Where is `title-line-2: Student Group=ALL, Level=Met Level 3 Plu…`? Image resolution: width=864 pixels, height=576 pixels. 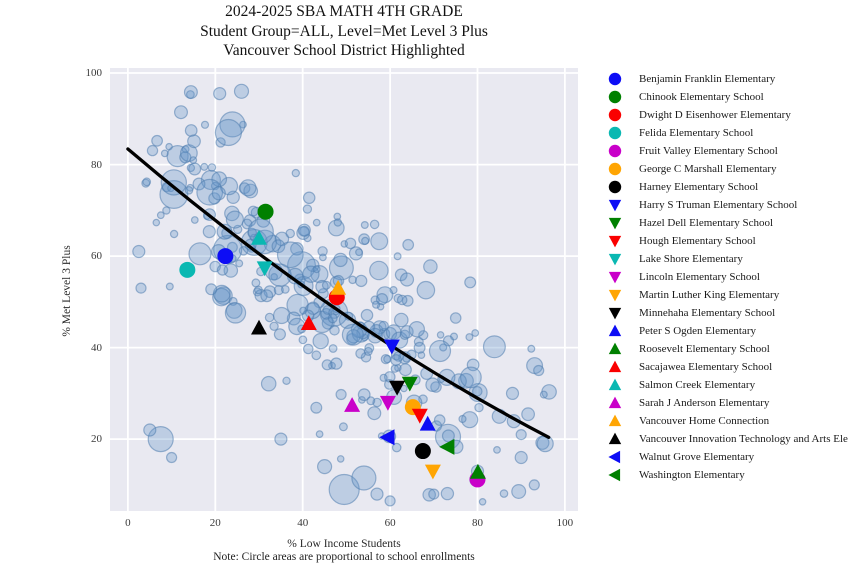
title-line-2: Student Group=ALL, Level=Met Level 3 Plu… is located at coordinates (344, 31).